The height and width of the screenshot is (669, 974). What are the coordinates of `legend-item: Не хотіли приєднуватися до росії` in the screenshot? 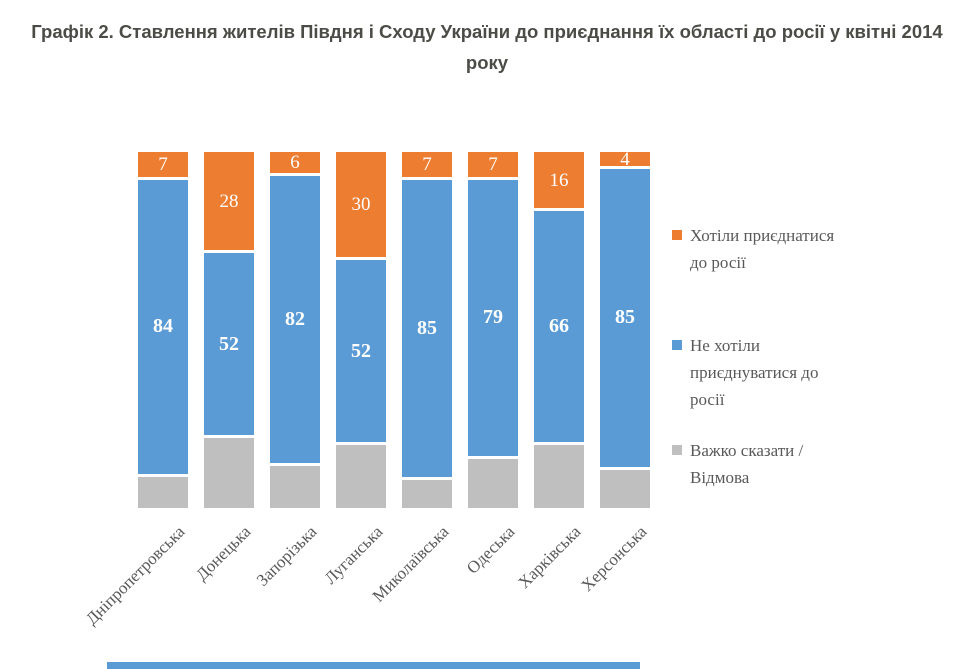 It's located at (764, 372).